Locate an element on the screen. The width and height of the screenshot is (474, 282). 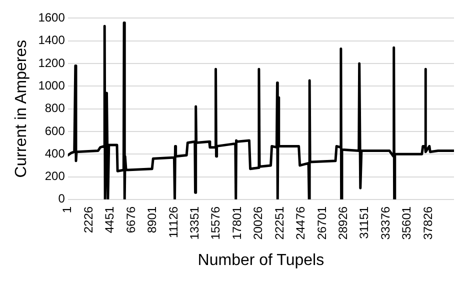
y-tick-label: 0 is located at coordinates (62, 199).